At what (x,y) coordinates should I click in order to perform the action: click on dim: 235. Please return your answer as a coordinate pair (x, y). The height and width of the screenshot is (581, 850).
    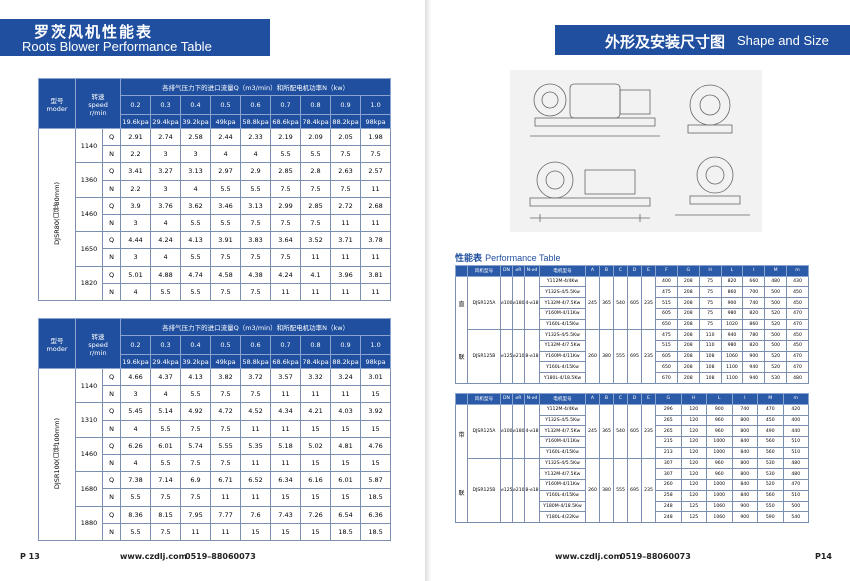
    Looking at the image, I should click on (648, 356).